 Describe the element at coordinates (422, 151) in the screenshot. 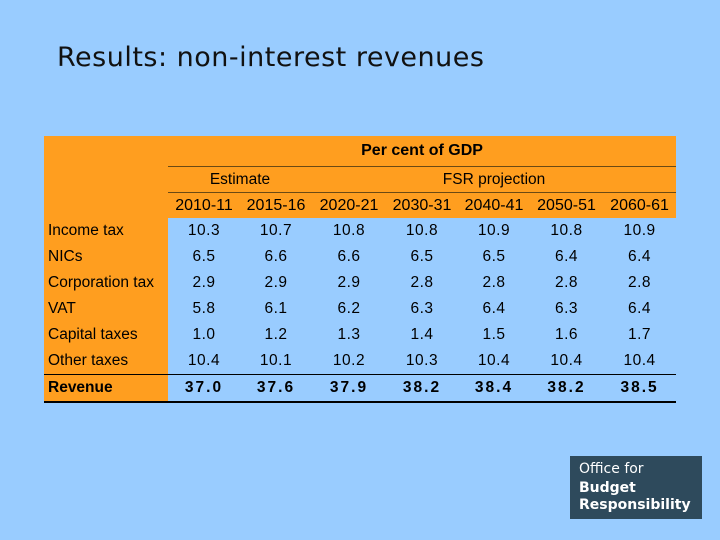

I see `unit-header: Per cent of GDP` at that location.